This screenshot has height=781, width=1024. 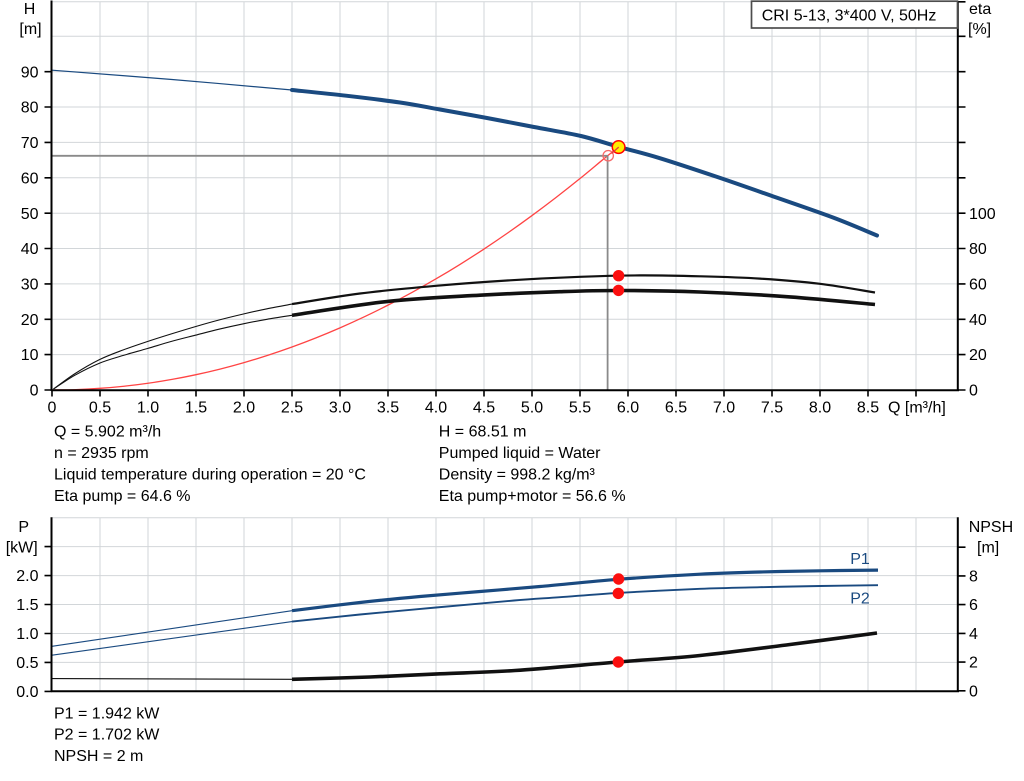 I want to click on svg-text: 7.0, so click(x=724, y=407).